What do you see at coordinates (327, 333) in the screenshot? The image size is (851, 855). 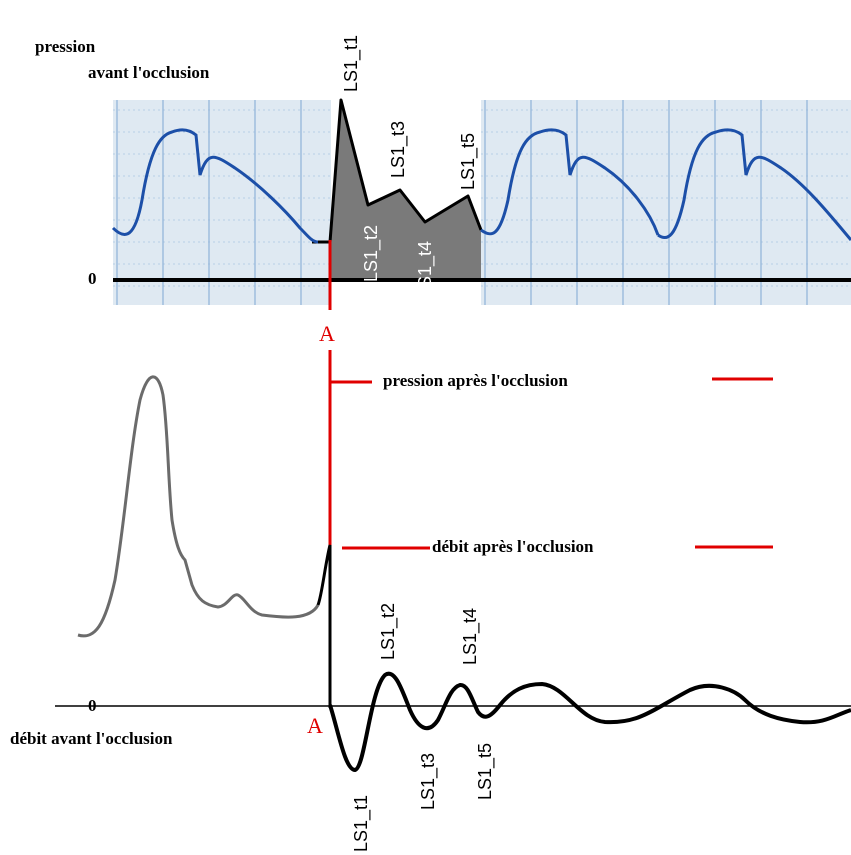 I see `occlusion-label-top: A` at bounding box center [327, 333].